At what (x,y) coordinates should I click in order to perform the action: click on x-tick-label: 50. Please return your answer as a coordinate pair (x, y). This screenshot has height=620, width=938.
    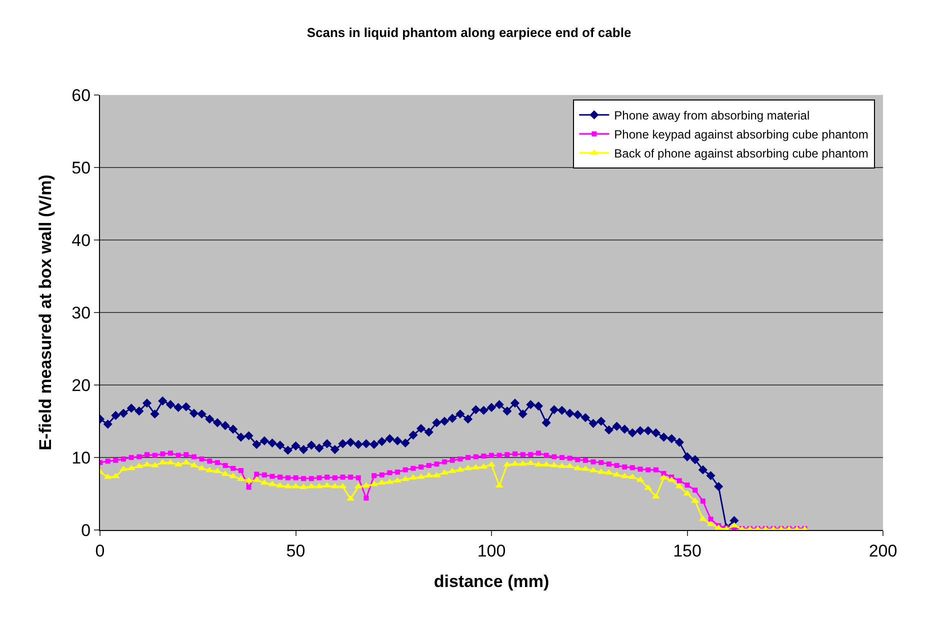
    Looking at the image, I should click on (296, 550).